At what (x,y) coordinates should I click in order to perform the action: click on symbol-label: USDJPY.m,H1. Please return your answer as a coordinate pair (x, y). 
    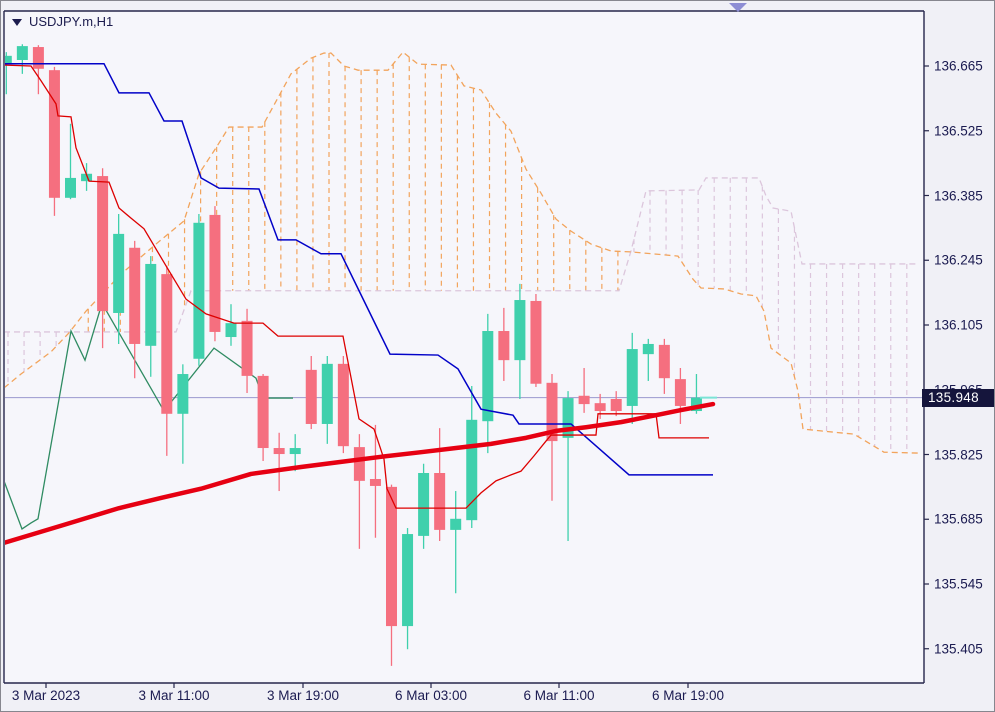
    Looking at the image, I should click on (62, 22).